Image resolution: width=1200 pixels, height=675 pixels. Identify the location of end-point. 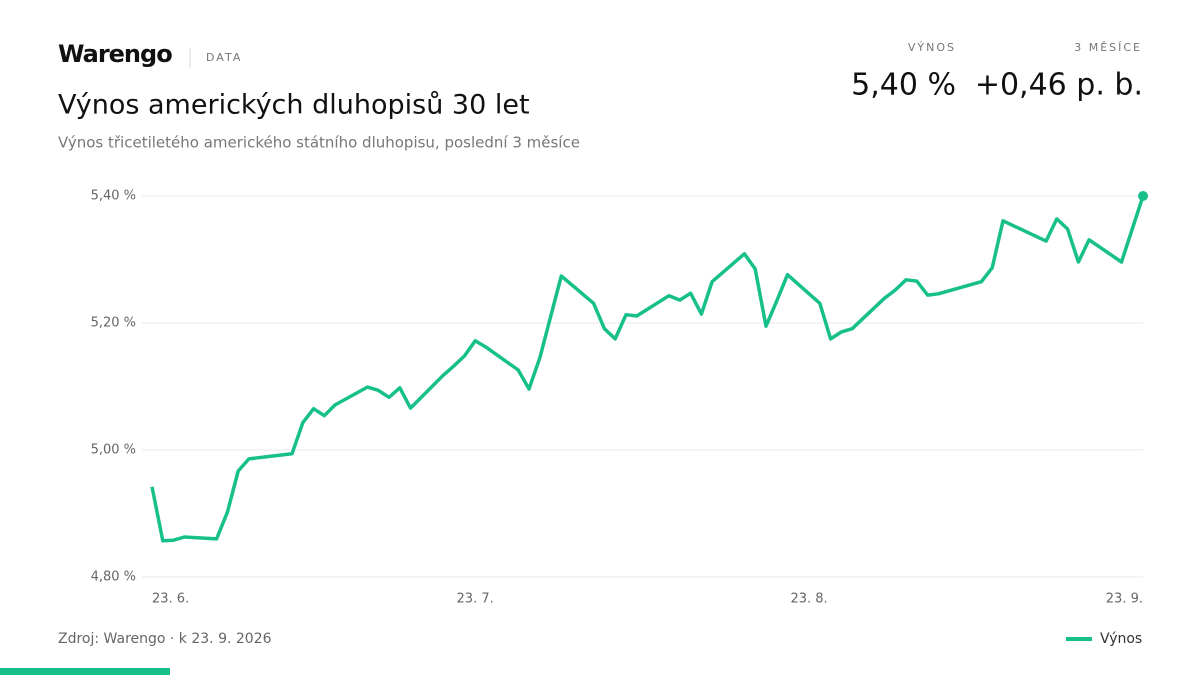
(1143, 196).